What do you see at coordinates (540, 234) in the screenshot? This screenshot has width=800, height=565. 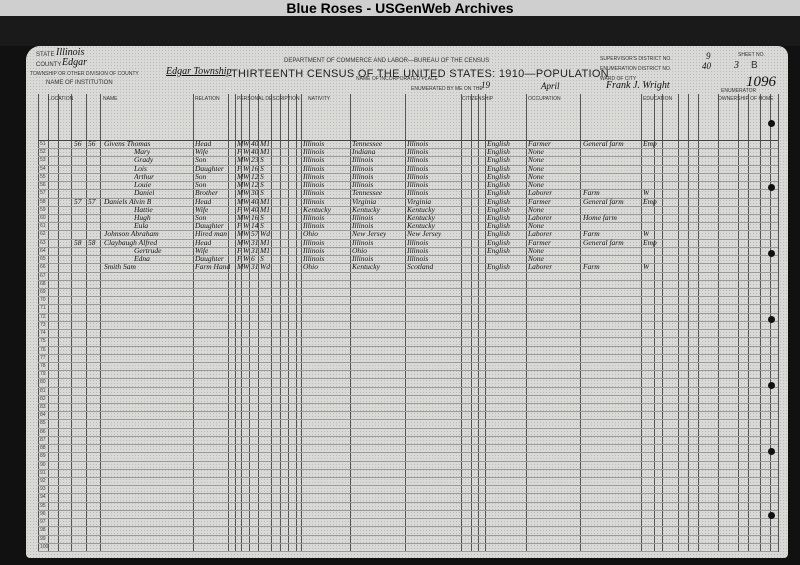 I see `record-occupation: Laborer` at bounding box center [540, 234].